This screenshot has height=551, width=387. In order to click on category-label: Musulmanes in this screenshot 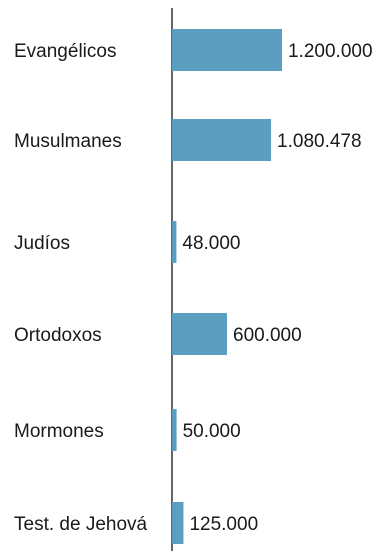, I will do `click(68, 141)`.